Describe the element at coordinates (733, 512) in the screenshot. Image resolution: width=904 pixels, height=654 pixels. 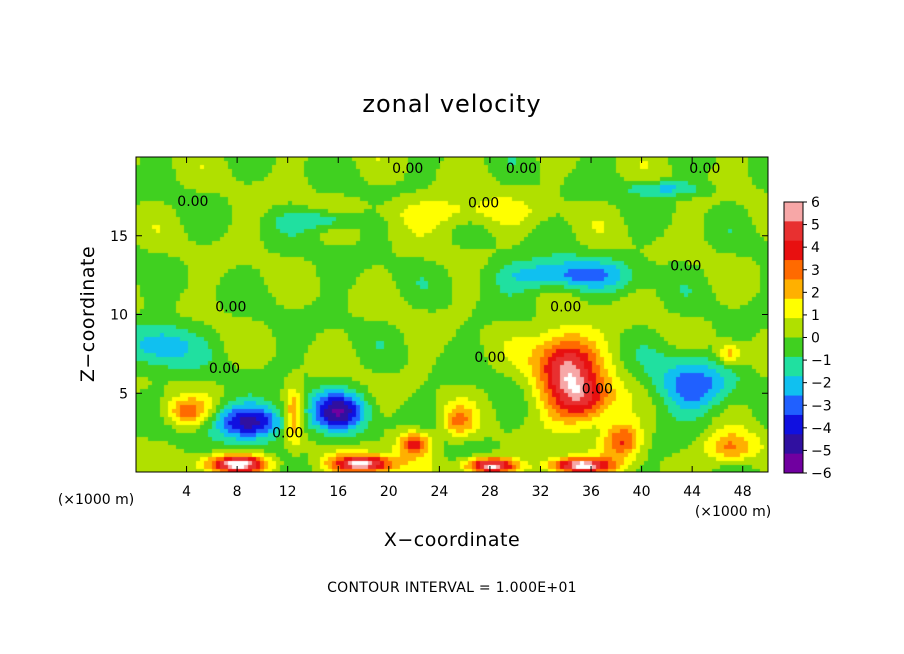
I see `x-unit-right: (×1000 m)` at that location.